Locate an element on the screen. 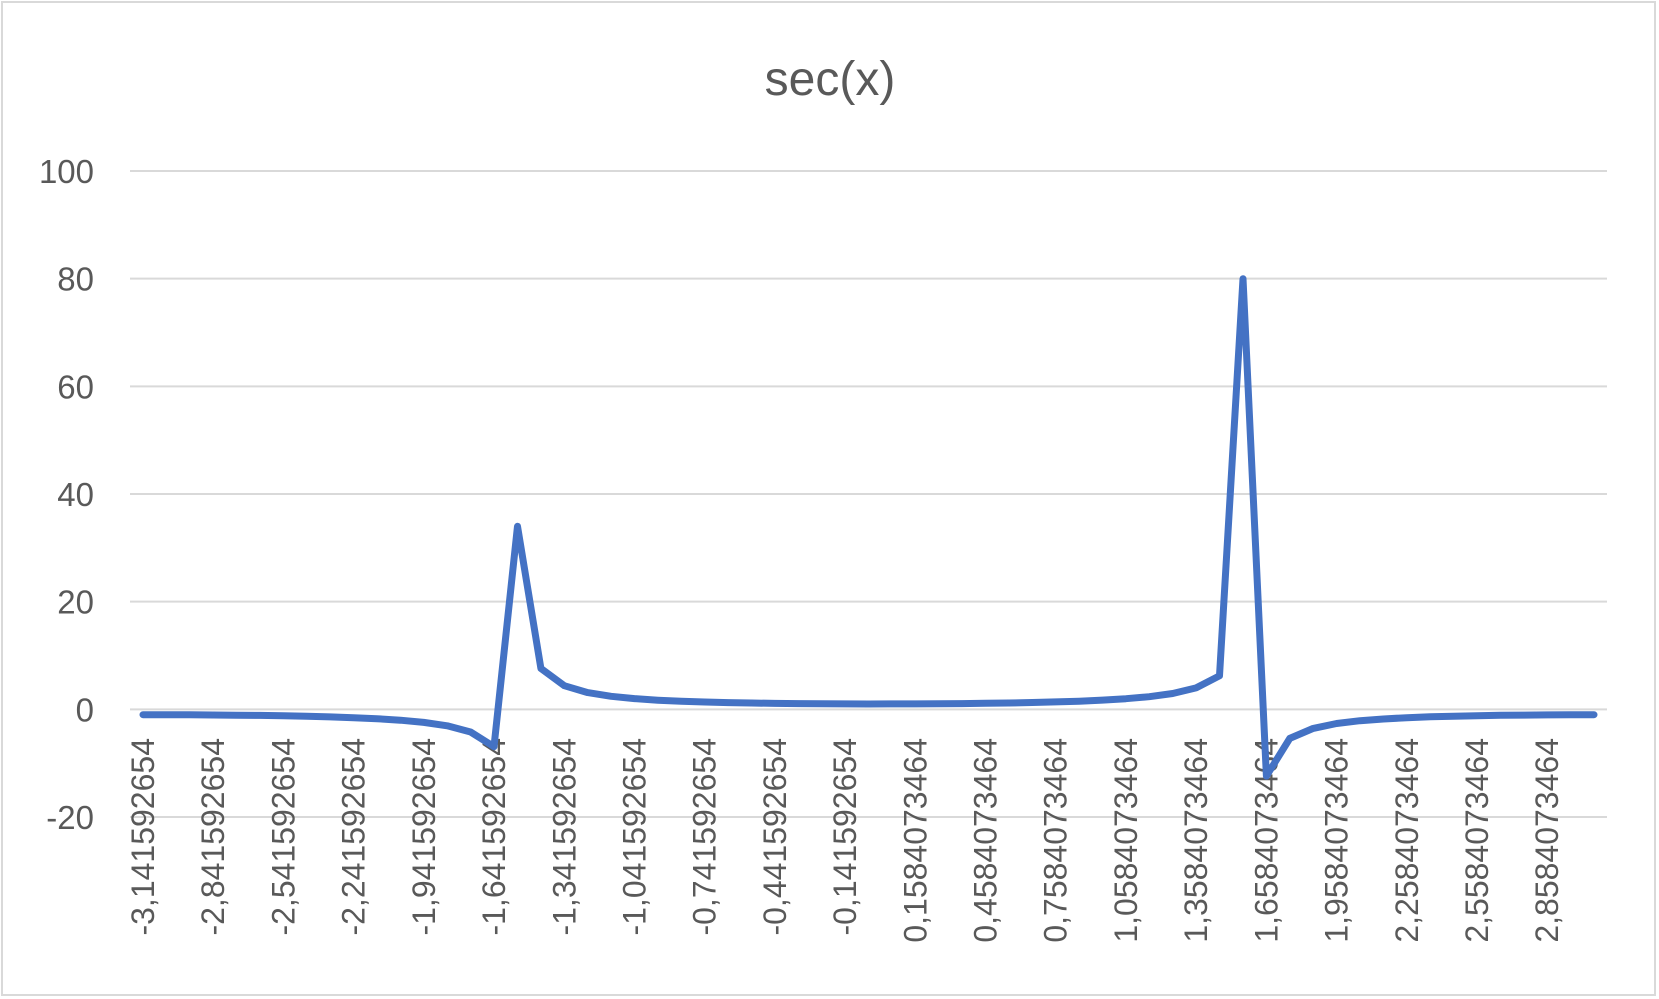 This screenshot has width=1659, height=999. x-tick-label: -1,041592654 is located at coordinates (634, 837).